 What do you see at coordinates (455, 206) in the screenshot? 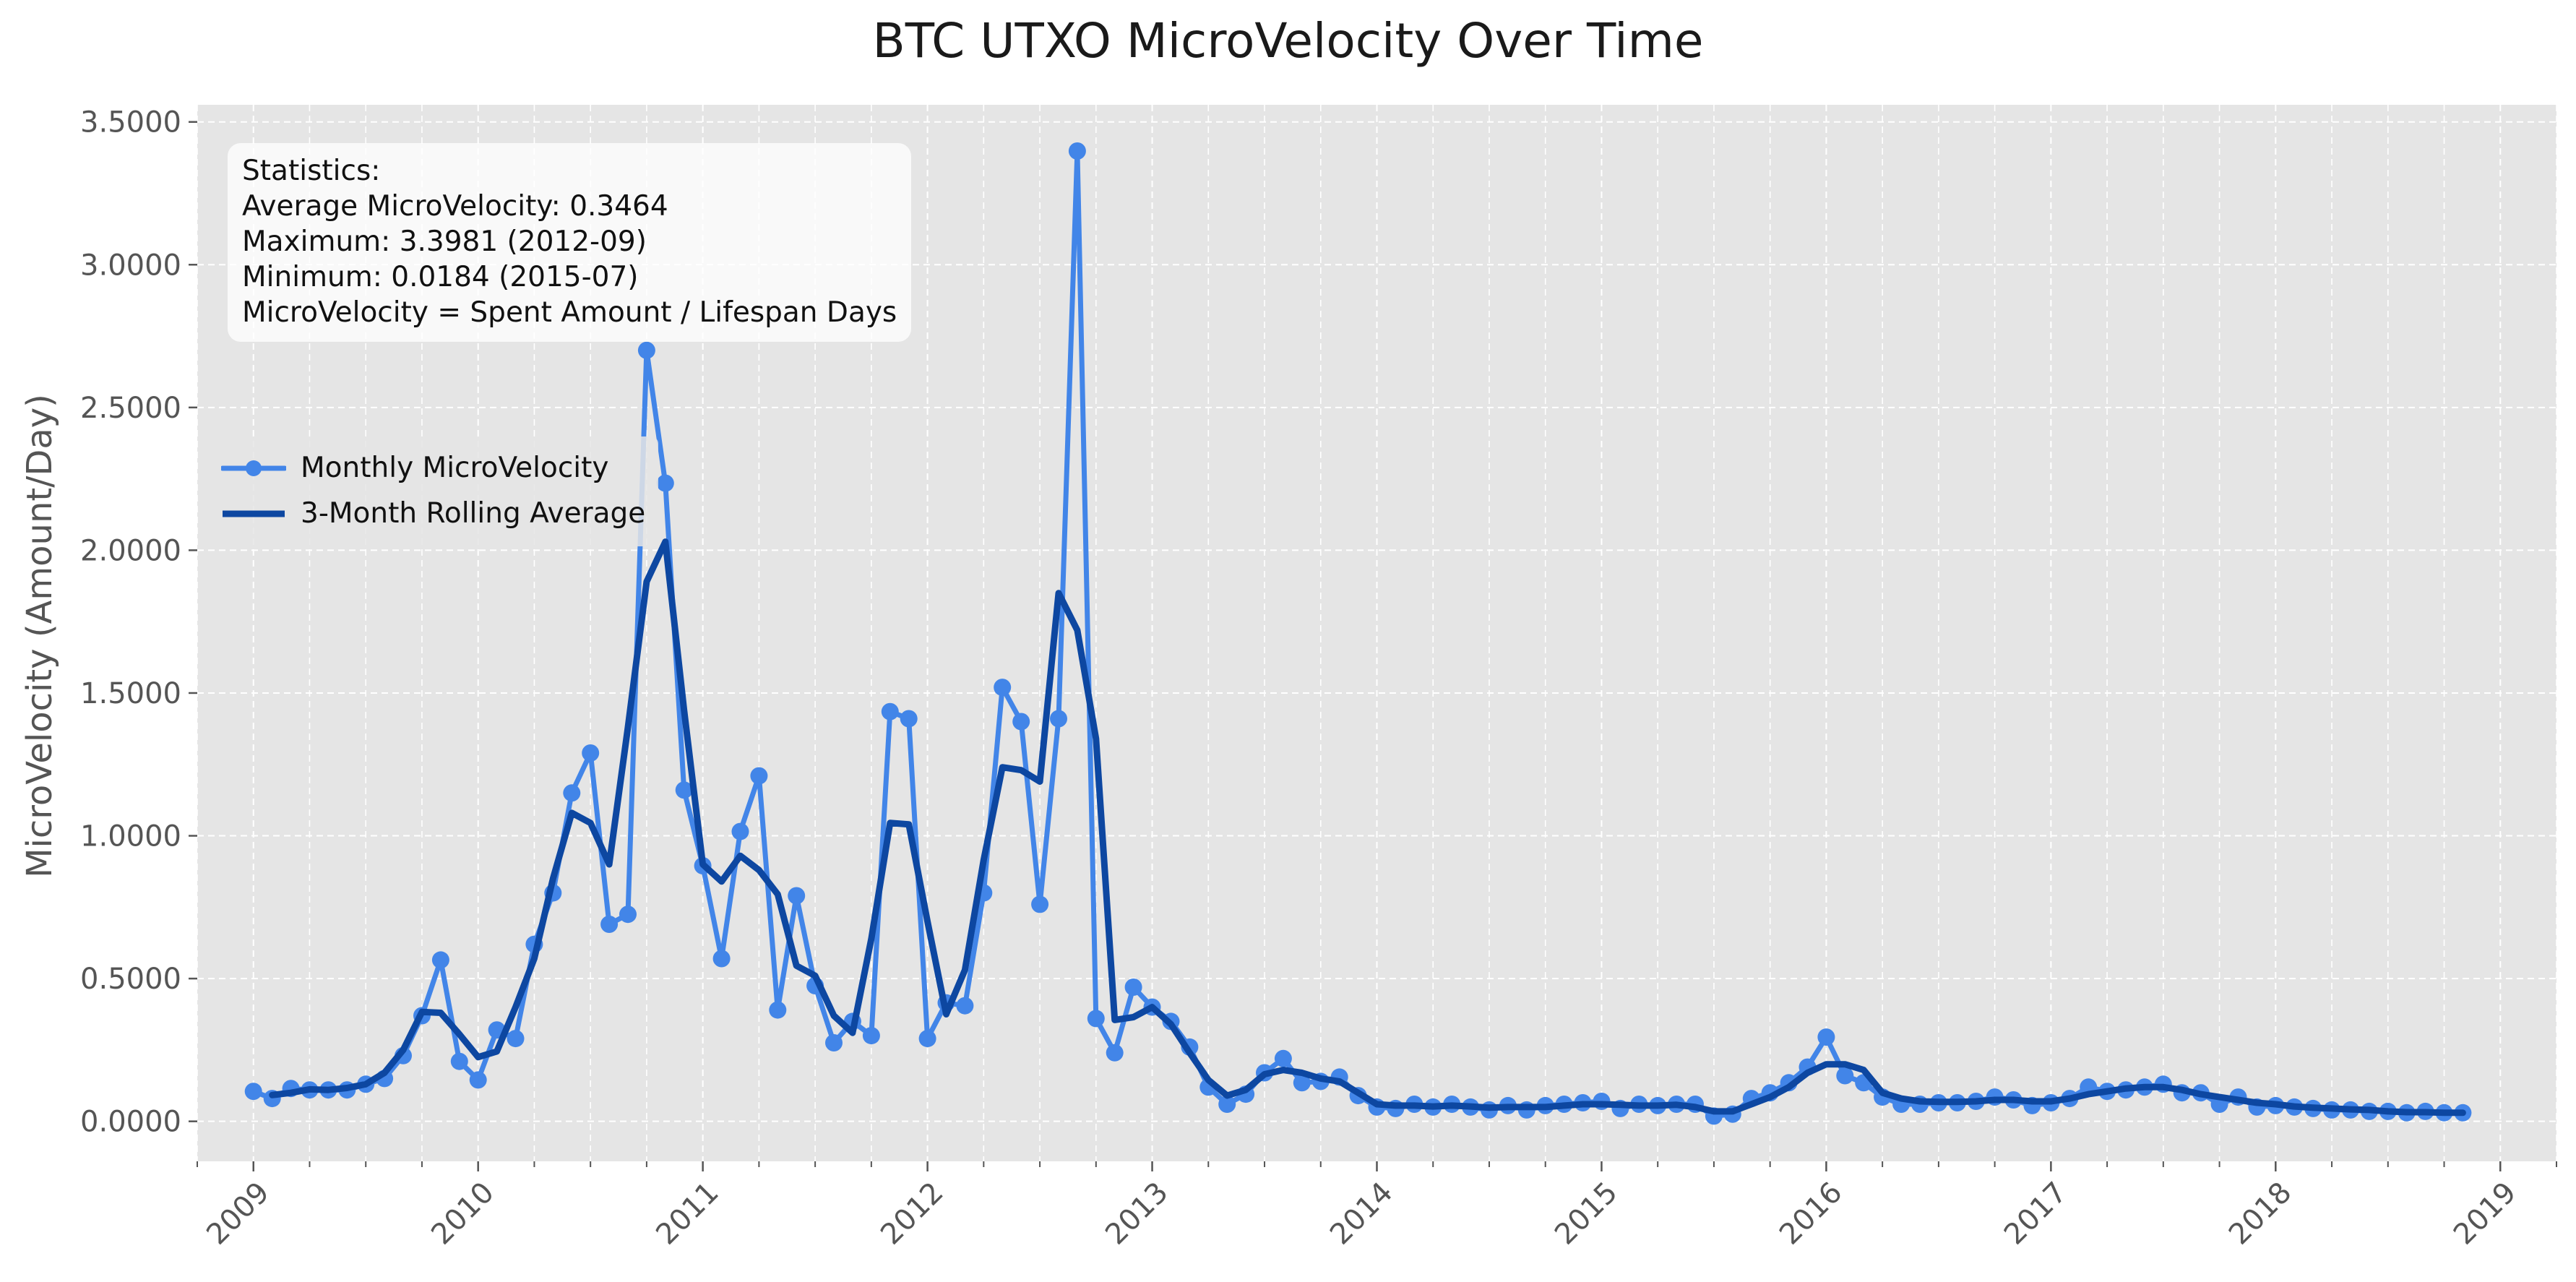
I see `statistics-average: Average MicroVelocity: 0.3464` at bounding box center [455, 206].